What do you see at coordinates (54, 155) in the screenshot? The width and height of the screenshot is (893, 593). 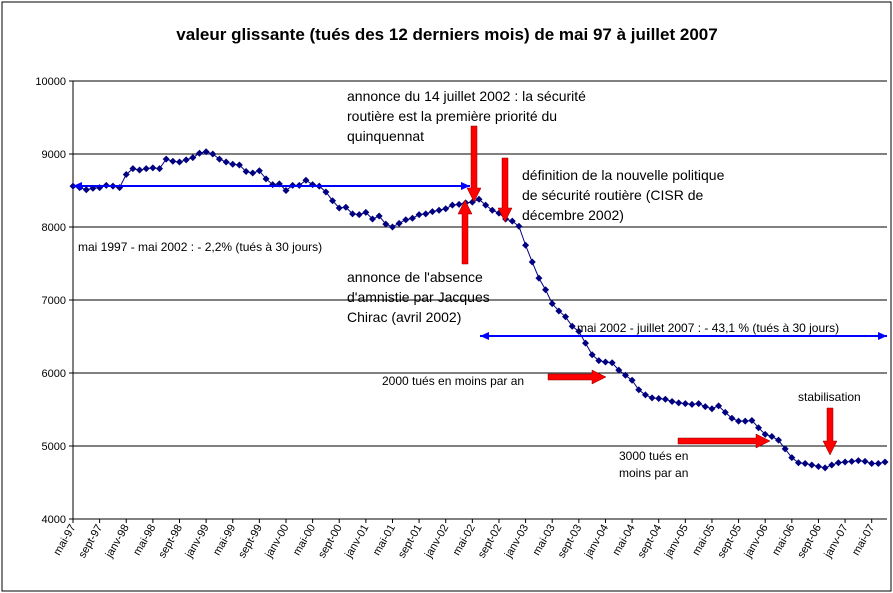 I see `y-tick-label: 9000` at bounding box center [54, 155].